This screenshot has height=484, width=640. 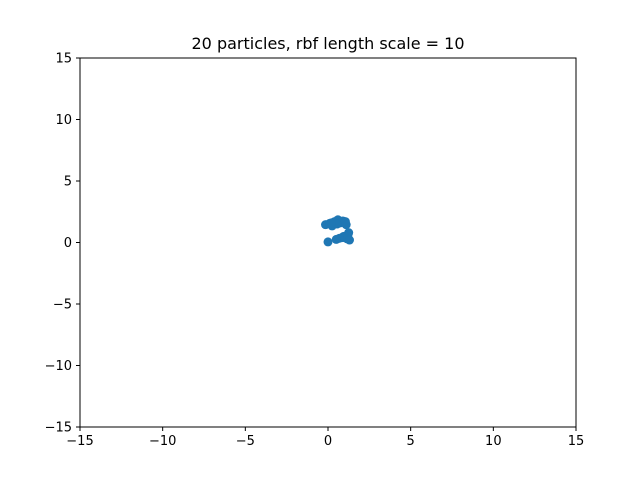 I want to click on x-tick-label: −5, so click(x=245, y=441).